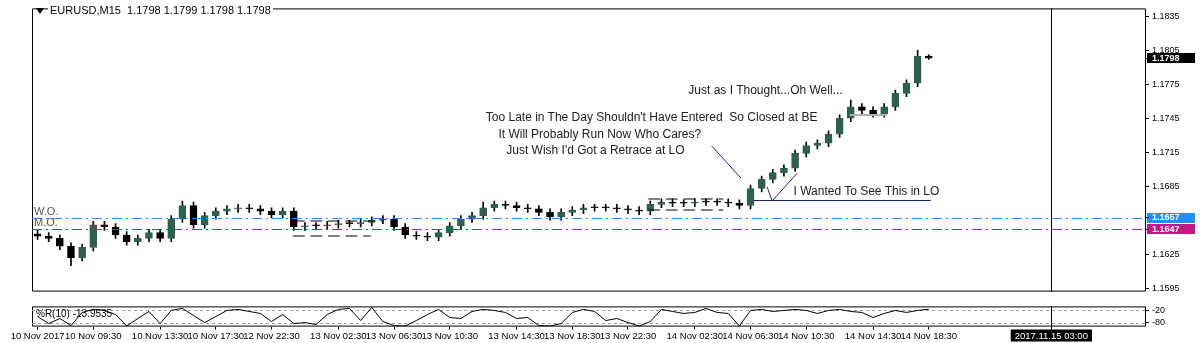  Describe the element at coordinates (338, 335) in the screenshot. I see `x-tick-label: 13 Nov 02:30` at that location.